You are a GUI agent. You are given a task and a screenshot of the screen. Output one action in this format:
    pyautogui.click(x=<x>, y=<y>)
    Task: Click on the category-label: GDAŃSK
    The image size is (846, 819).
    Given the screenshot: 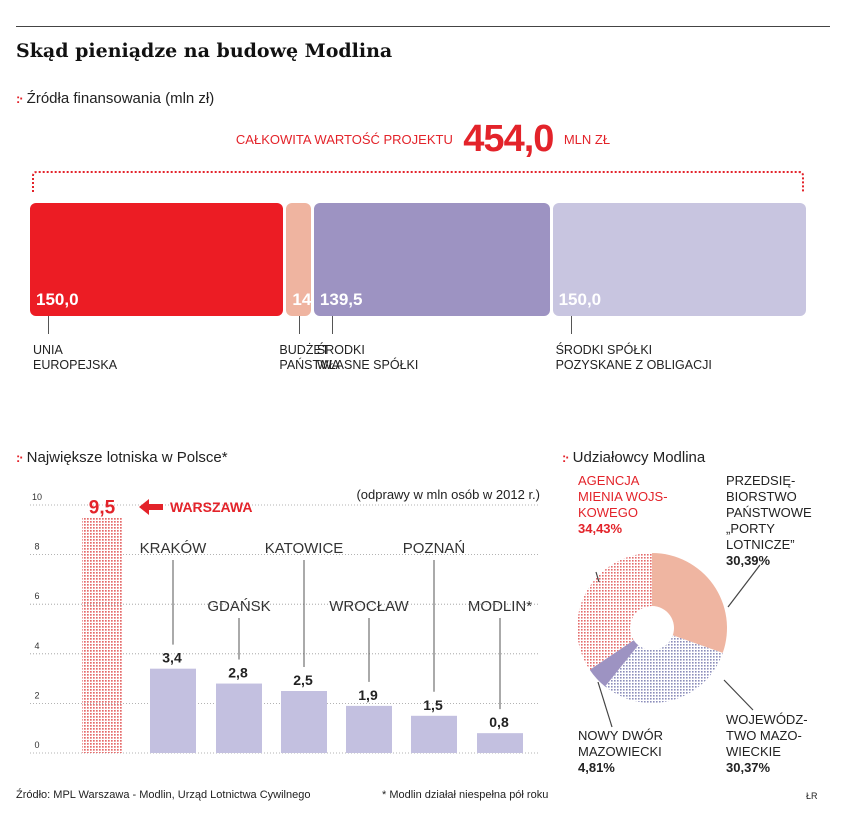 What is the action you would take?
    pyautogui.click(x=238, y=606)
    